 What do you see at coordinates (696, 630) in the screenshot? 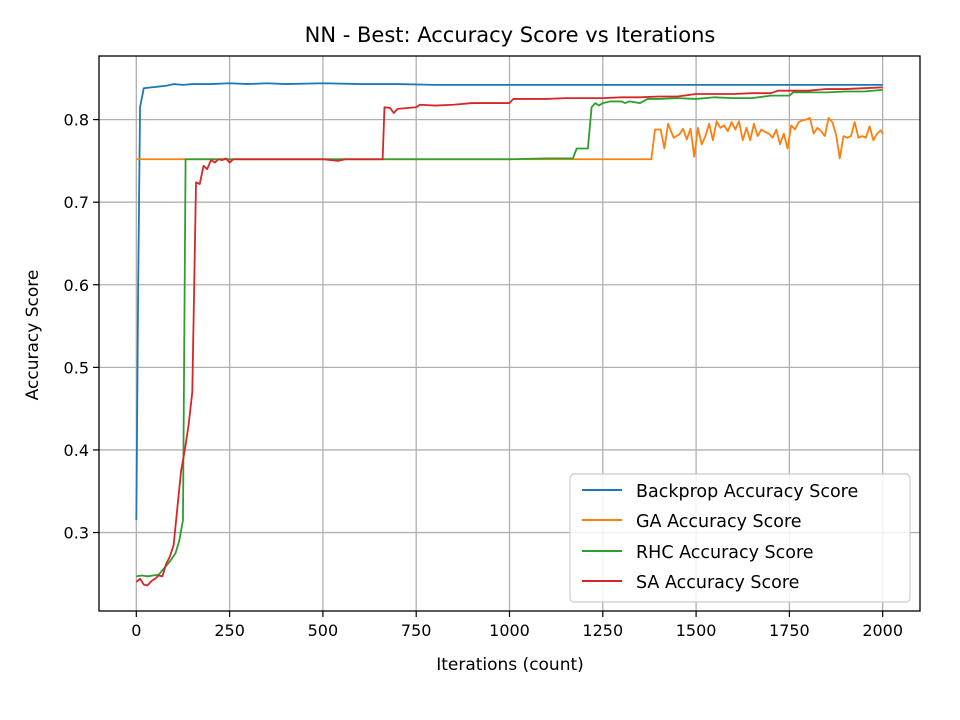
I see `x-tick-label: 1500` at bounding box center [696, 630].